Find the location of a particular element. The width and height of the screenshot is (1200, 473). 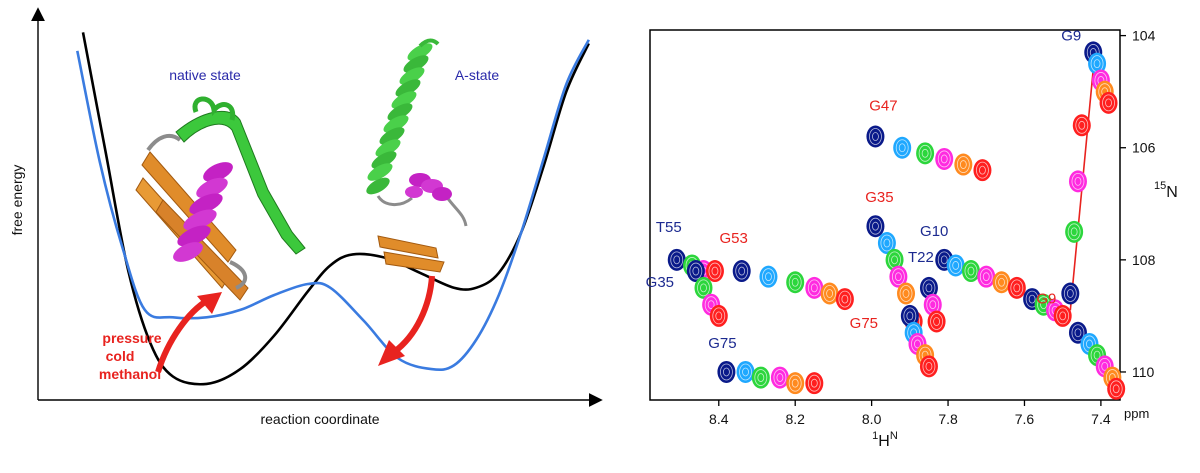

a-state-structure is located at coordinates (417, 155).